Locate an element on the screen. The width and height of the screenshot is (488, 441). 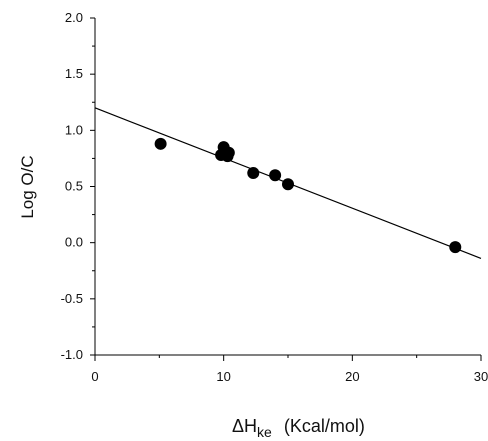
y-axis-label: Log O/C is located at coordinates (27, 186).